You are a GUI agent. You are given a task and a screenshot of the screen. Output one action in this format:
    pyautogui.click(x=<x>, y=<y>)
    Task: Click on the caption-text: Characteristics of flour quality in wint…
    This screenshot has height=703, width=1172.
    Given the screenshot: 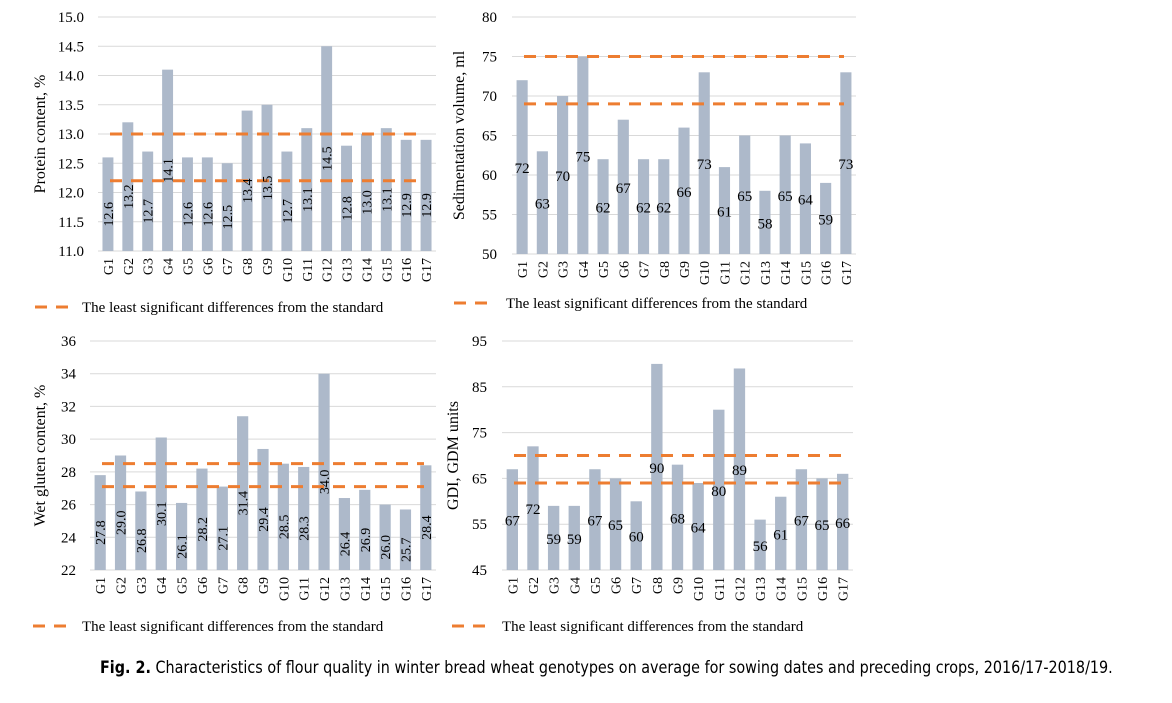 What is the action you would take?
    pyautogui.click(x=631, y=667)
    